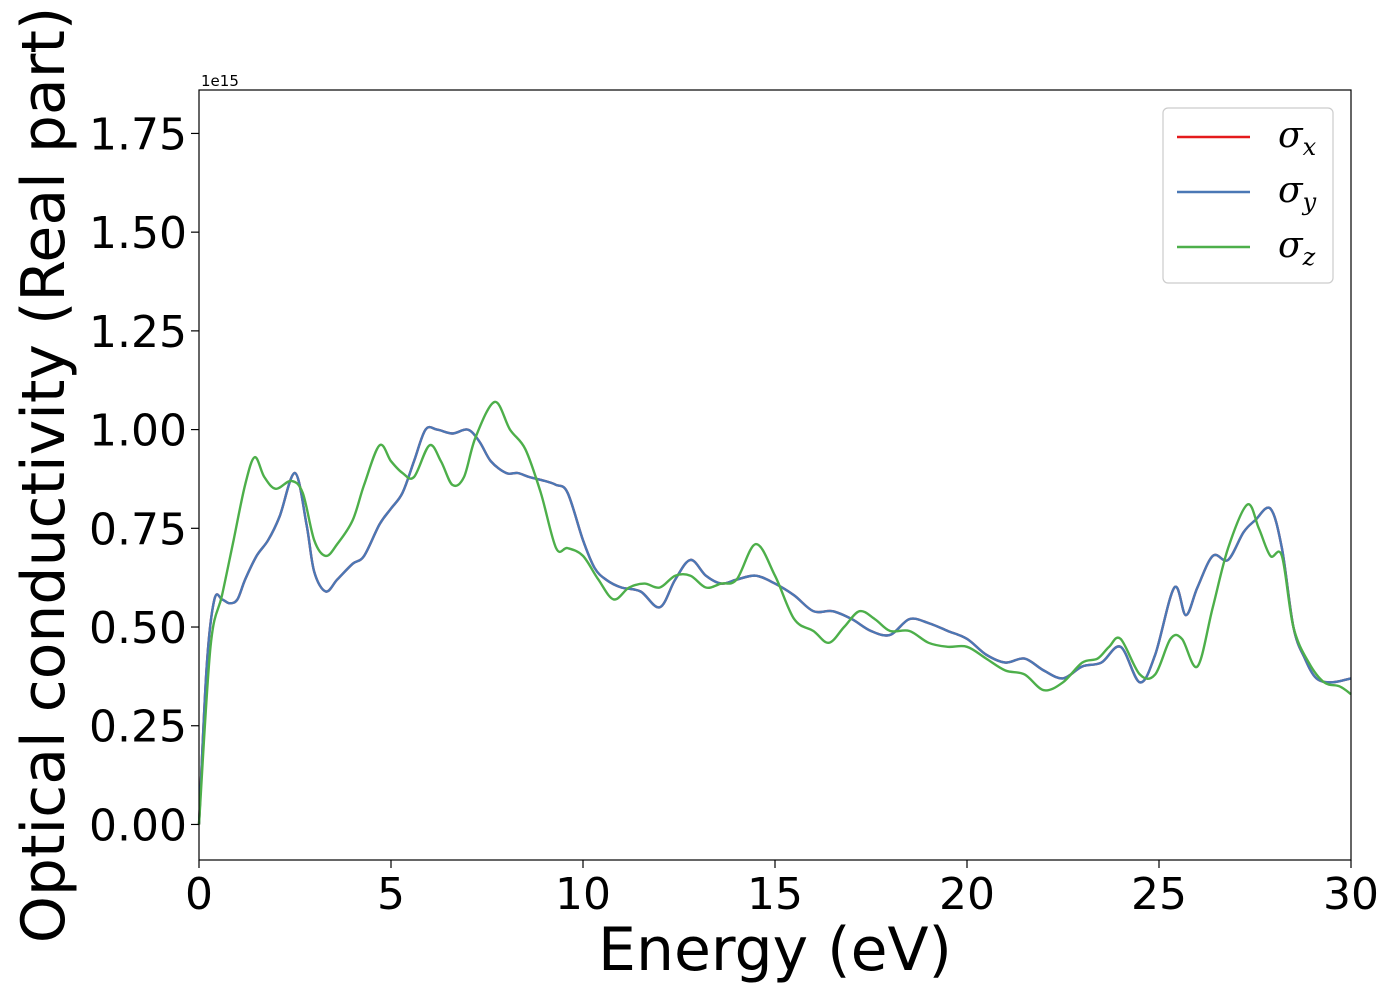 This screenshot has width=1400, height=1000. I want to click on y-axis-ticks: 0.00 0.25 0.50 0.75 1.00 1.25 1.50 1.75, so click(144, 480).